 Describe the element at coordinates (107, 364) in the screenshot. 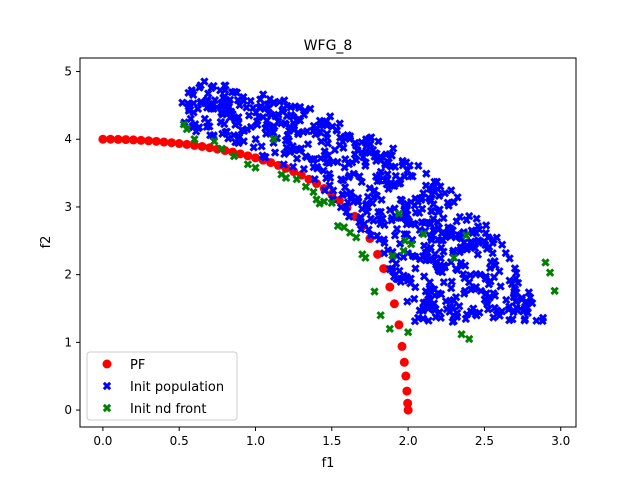

I see `legend-marker-pf` at that location.